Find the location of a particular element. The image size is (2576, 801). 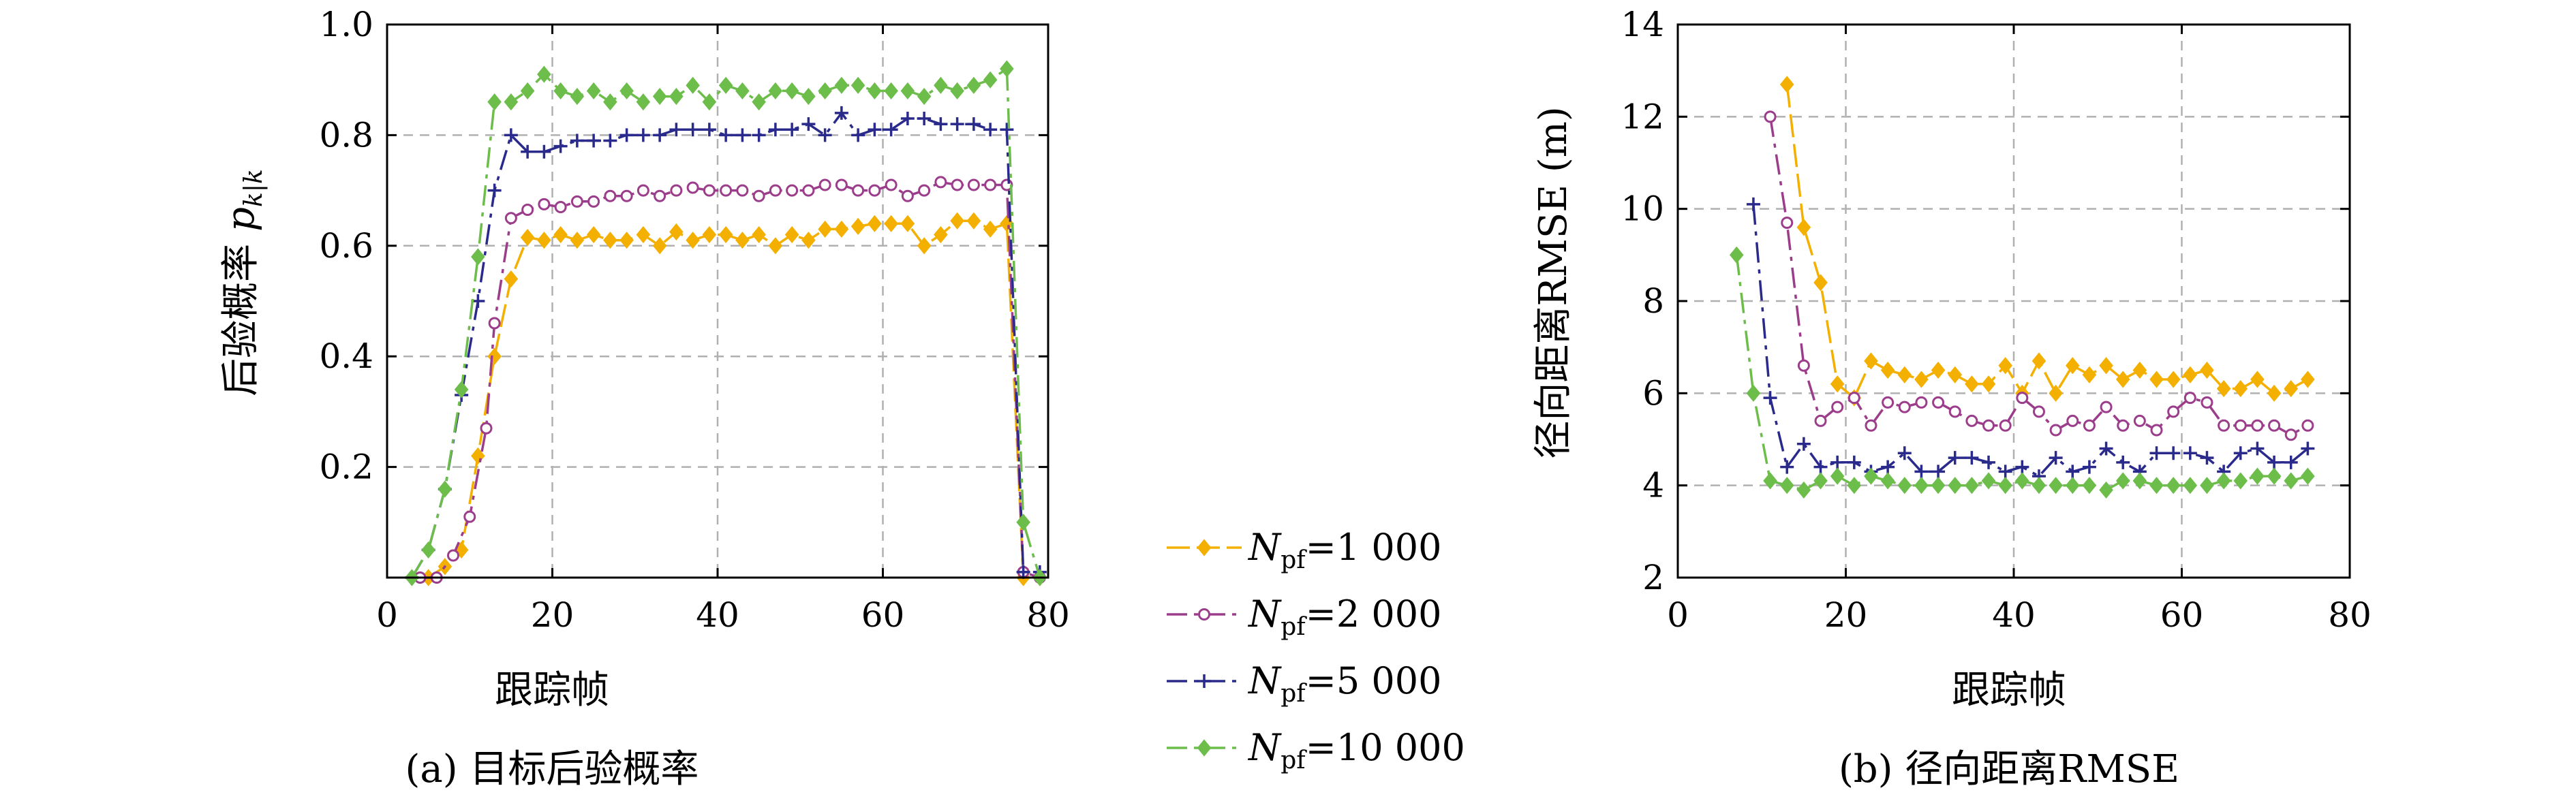

x-tick-label: 0 is located at coordinates (1678, 615).